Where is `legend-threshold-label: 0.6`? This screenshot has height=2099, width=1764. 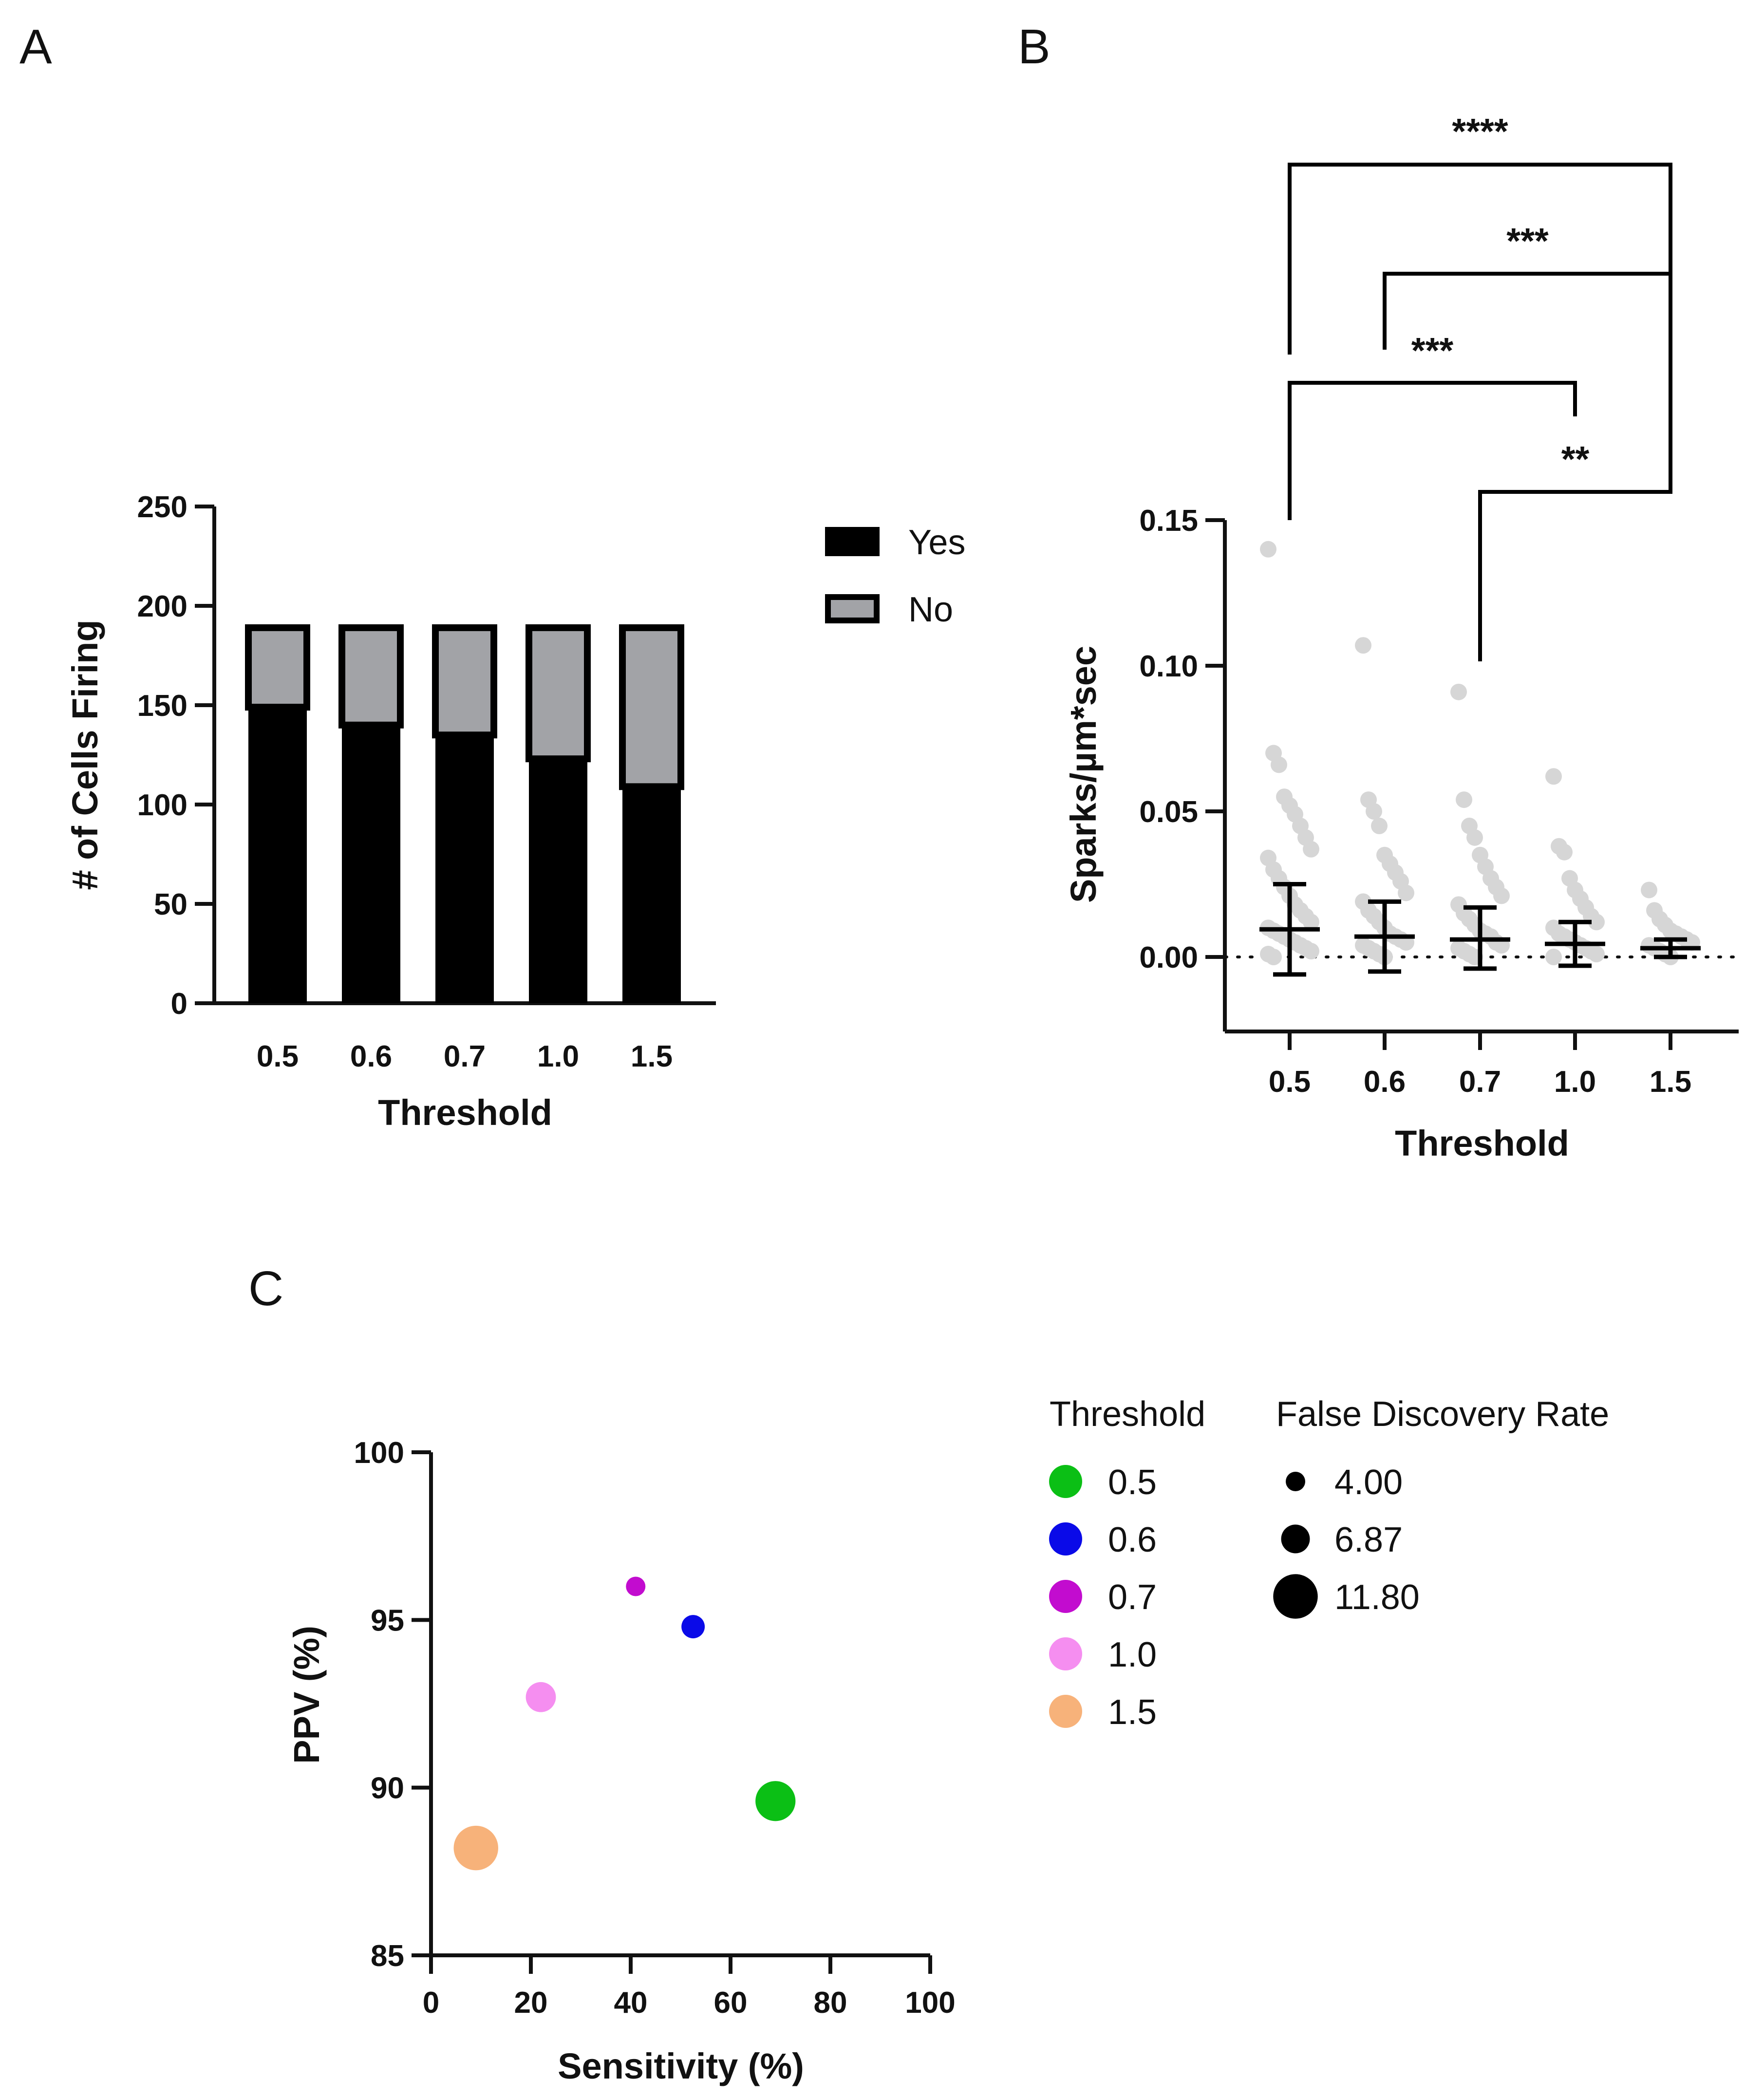
legend-threshold-label: 0.6 is located at coordinates (1132, 1539).